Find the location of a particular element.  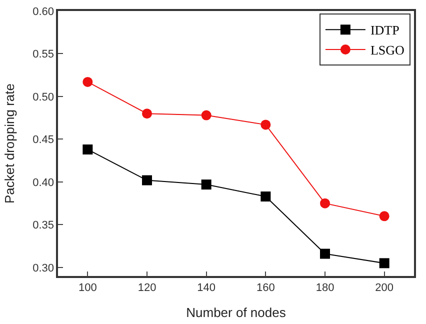

legend-label: IDTP is located at coordinates (385, 30).